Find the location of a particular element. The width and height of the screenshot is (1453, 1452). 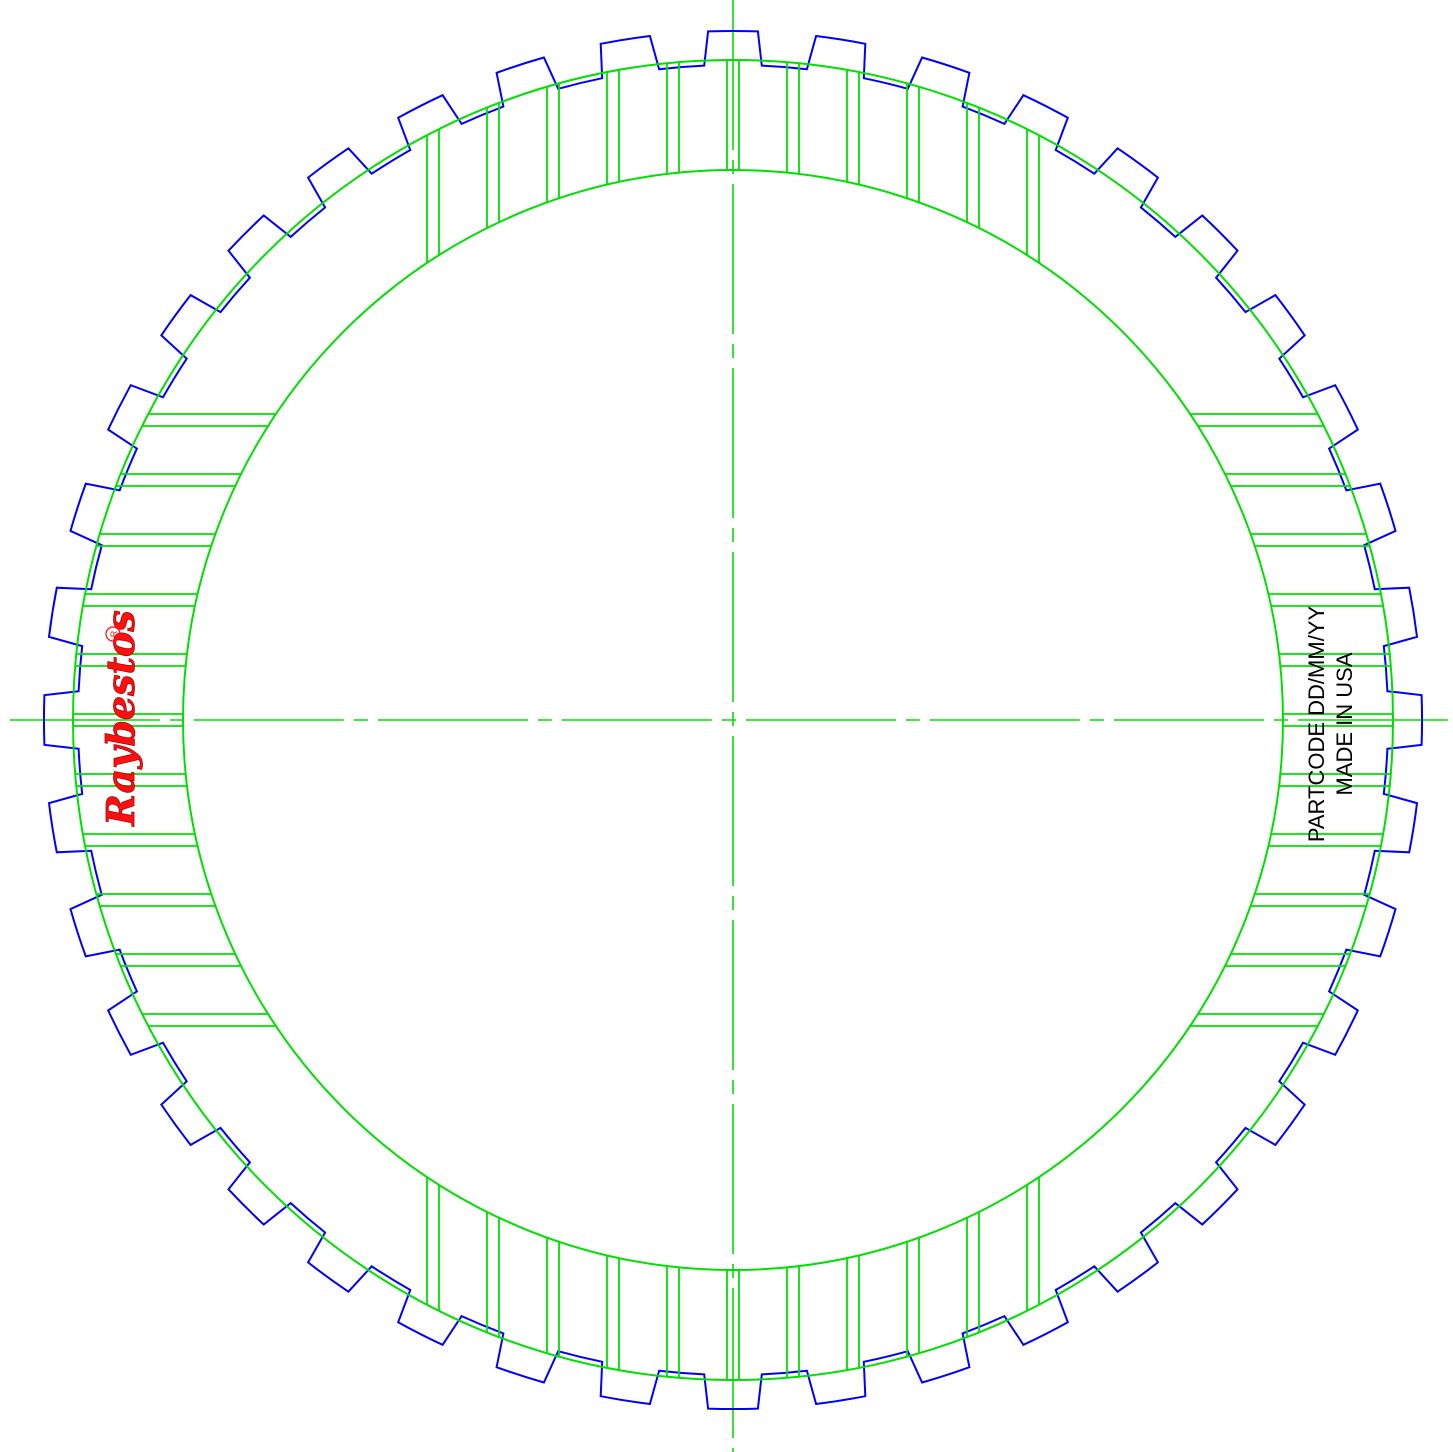

raybestos-logo: Raybestos is located at coordinates (121, 718).